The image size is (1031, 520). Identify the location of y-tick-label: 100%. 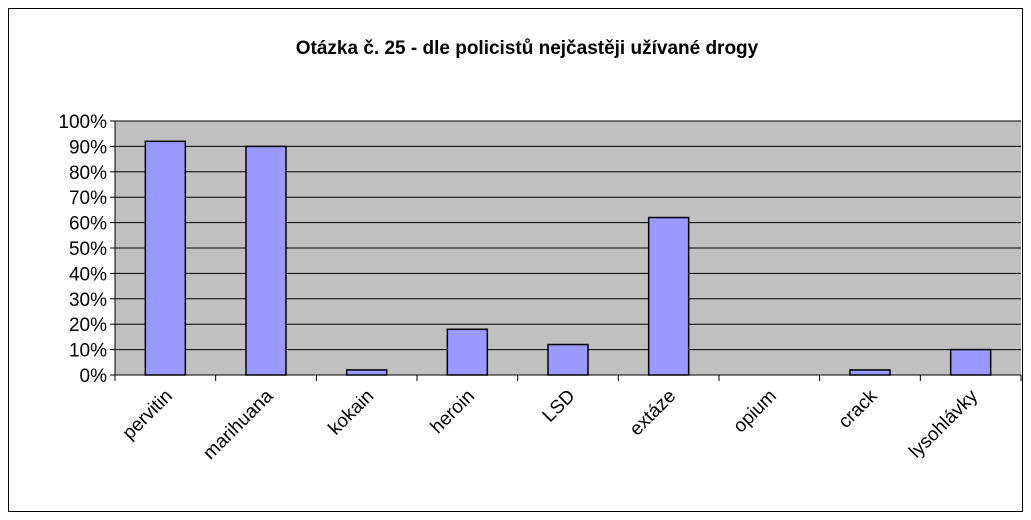
(82, 122).